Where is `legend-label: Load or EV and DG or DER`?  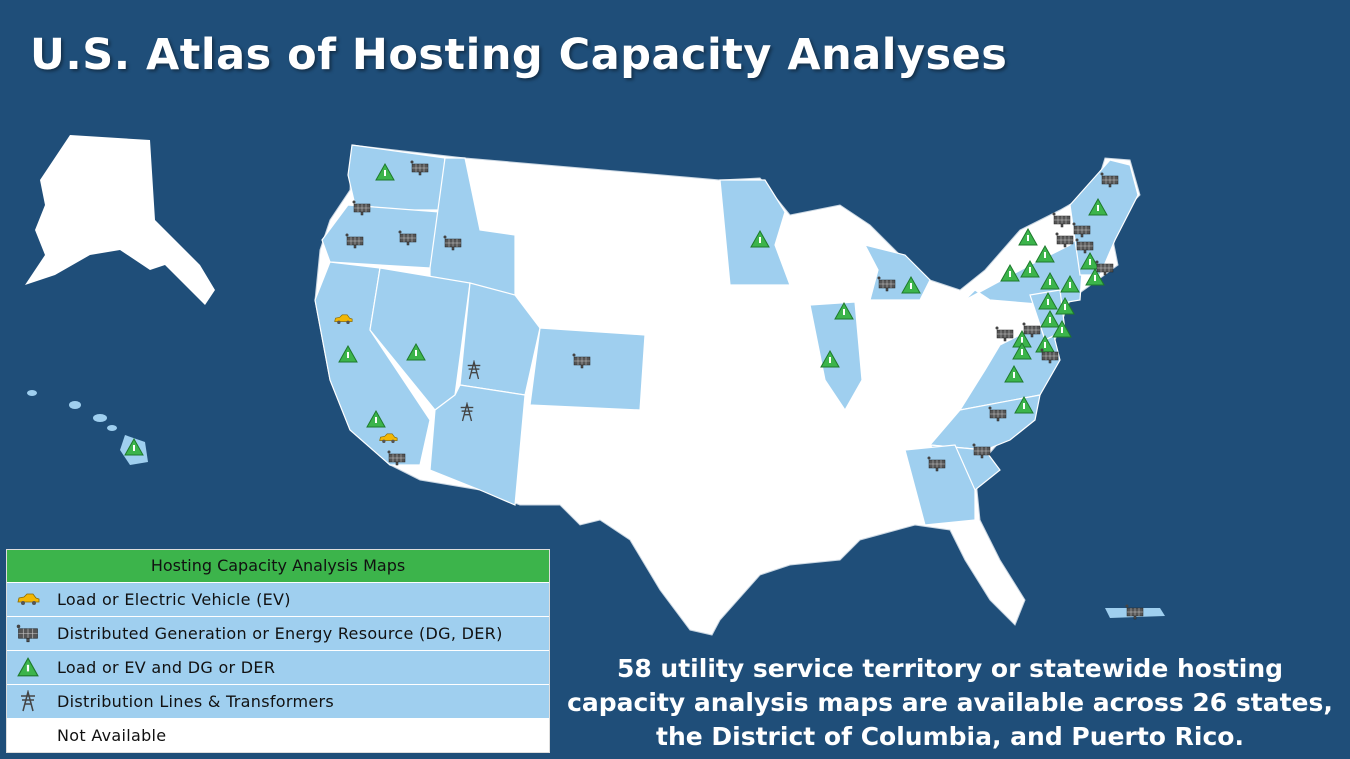
legend-label: Load or EV and DG or DER is located at coordinates (166, 667).